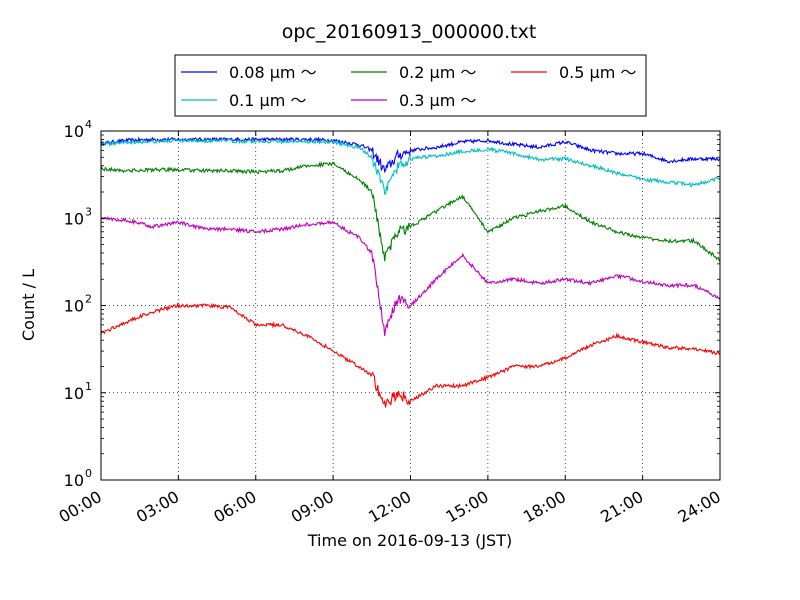 The height and width of the screenshot is (600, 800). What do you see at coordinates (437, 72) in the screenshot?
I see `legend-label-2: 0.2 μm ～` at bounding box center [437, 72].